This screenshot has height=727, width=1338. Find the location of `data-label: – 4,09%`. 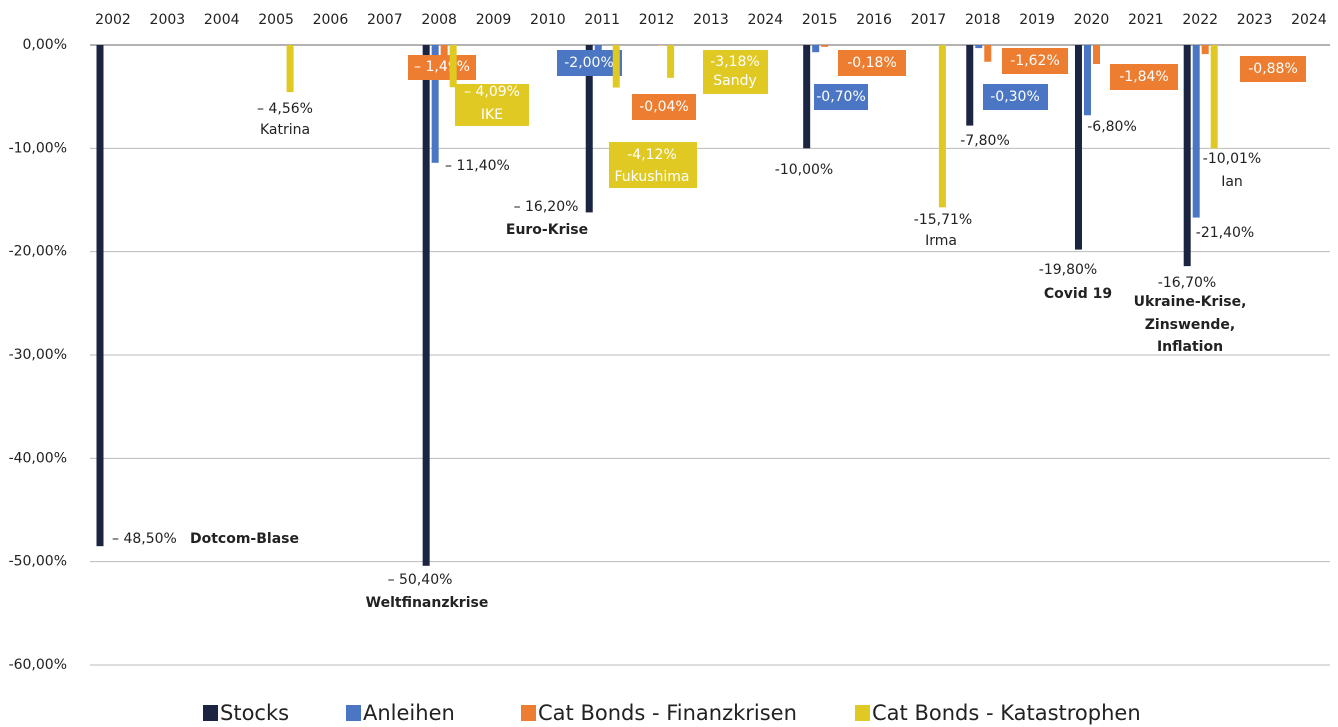

data-label: – 4,09% is located at coordinates (492, 92).